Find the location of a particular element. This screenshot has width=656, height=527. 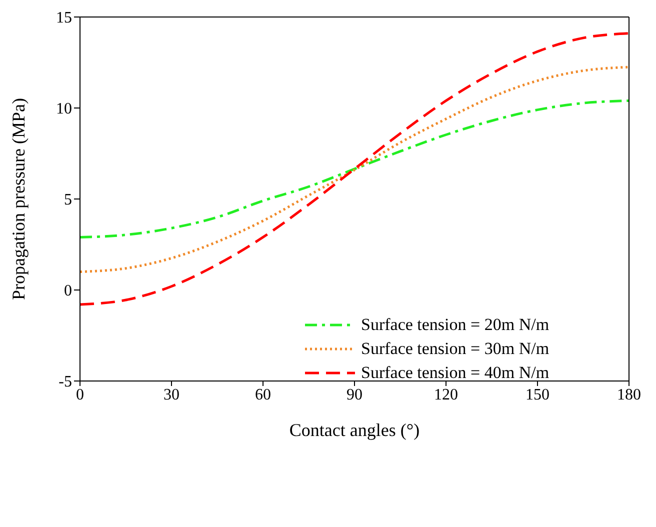

x-tick-label: 60 is located at coordinates (263, 395).